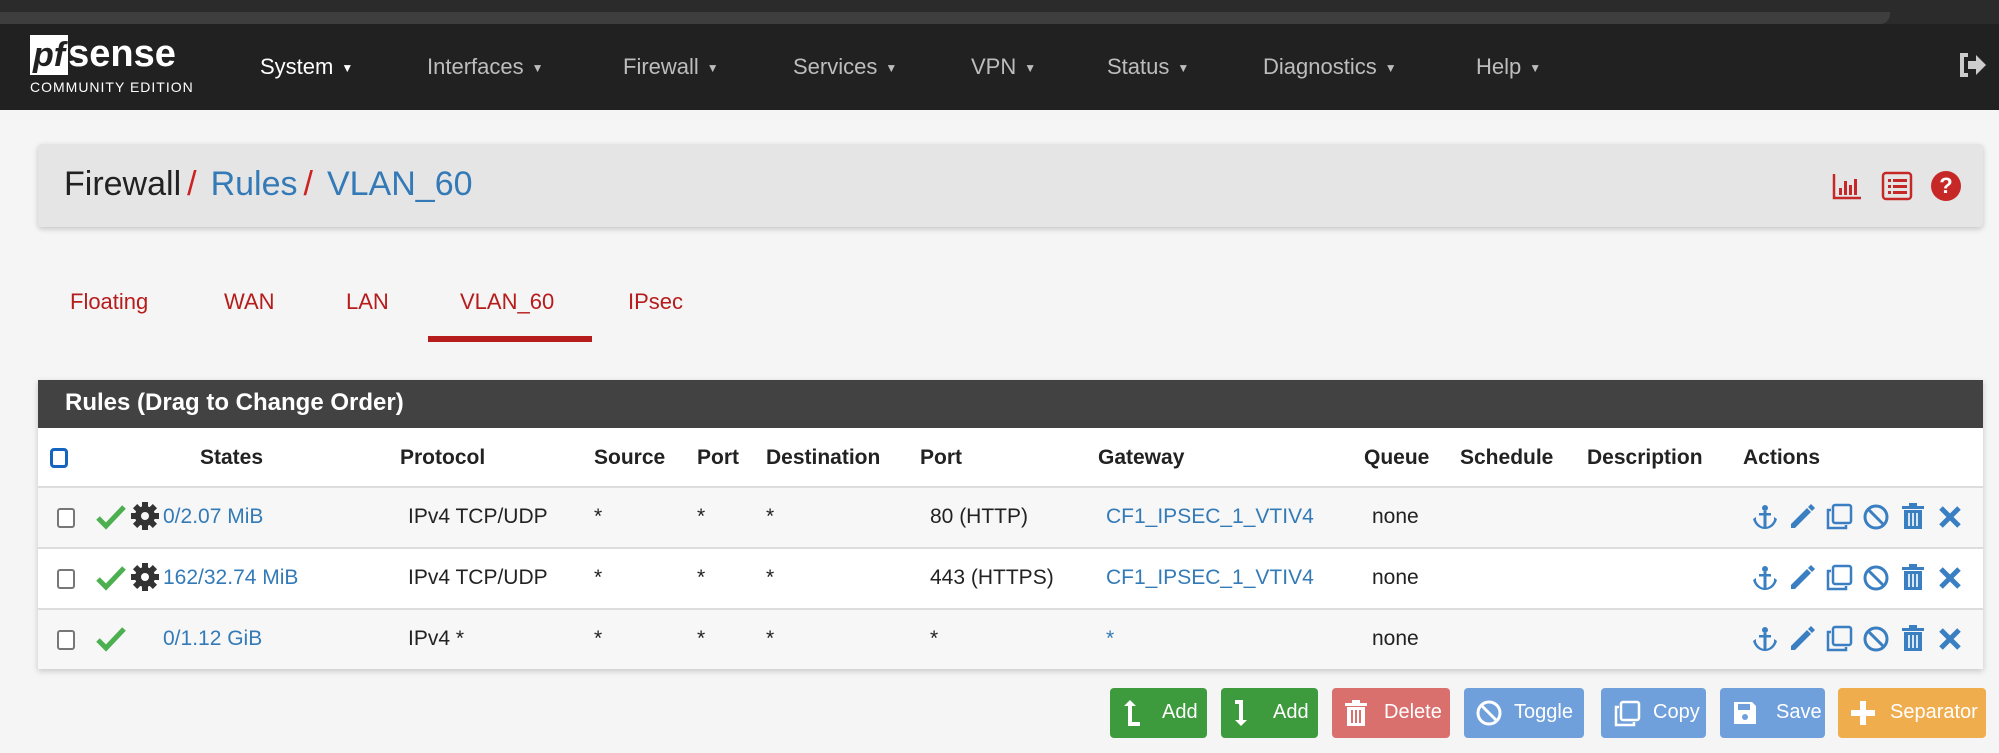  What do you see at coordinates (111, 578) in the screenshot?
I see `pass-check-icon` at bounding box center [111, 578].